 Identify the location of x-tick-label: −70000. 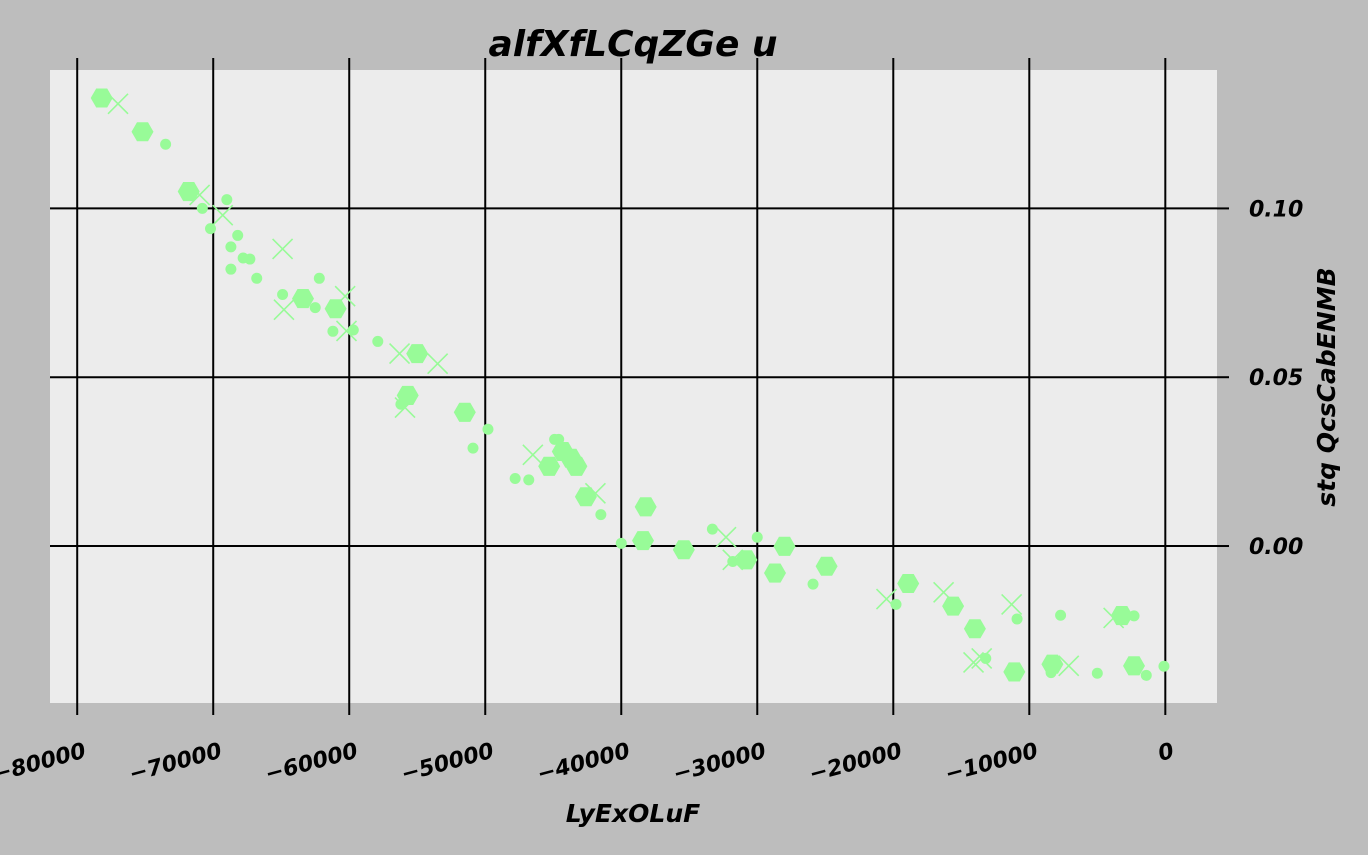
(176, 763).